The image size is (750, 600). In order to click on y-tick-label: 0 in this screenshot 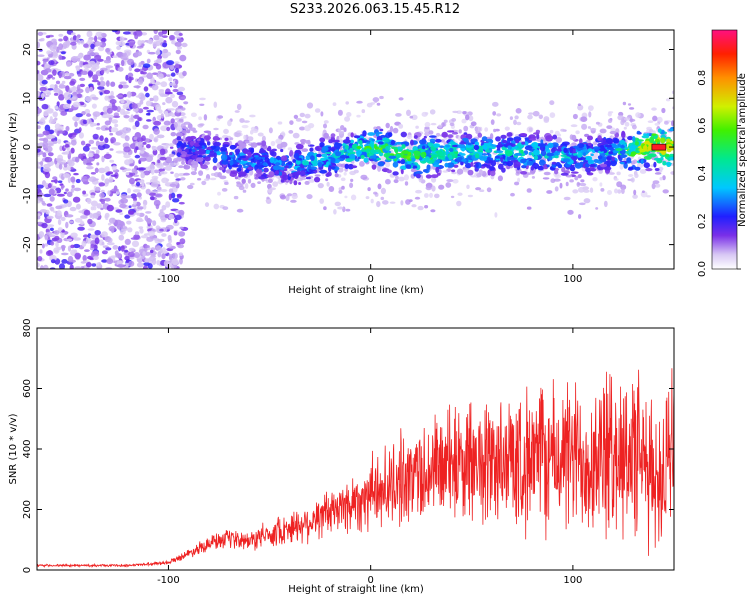, I will do `click(27, 147)`.